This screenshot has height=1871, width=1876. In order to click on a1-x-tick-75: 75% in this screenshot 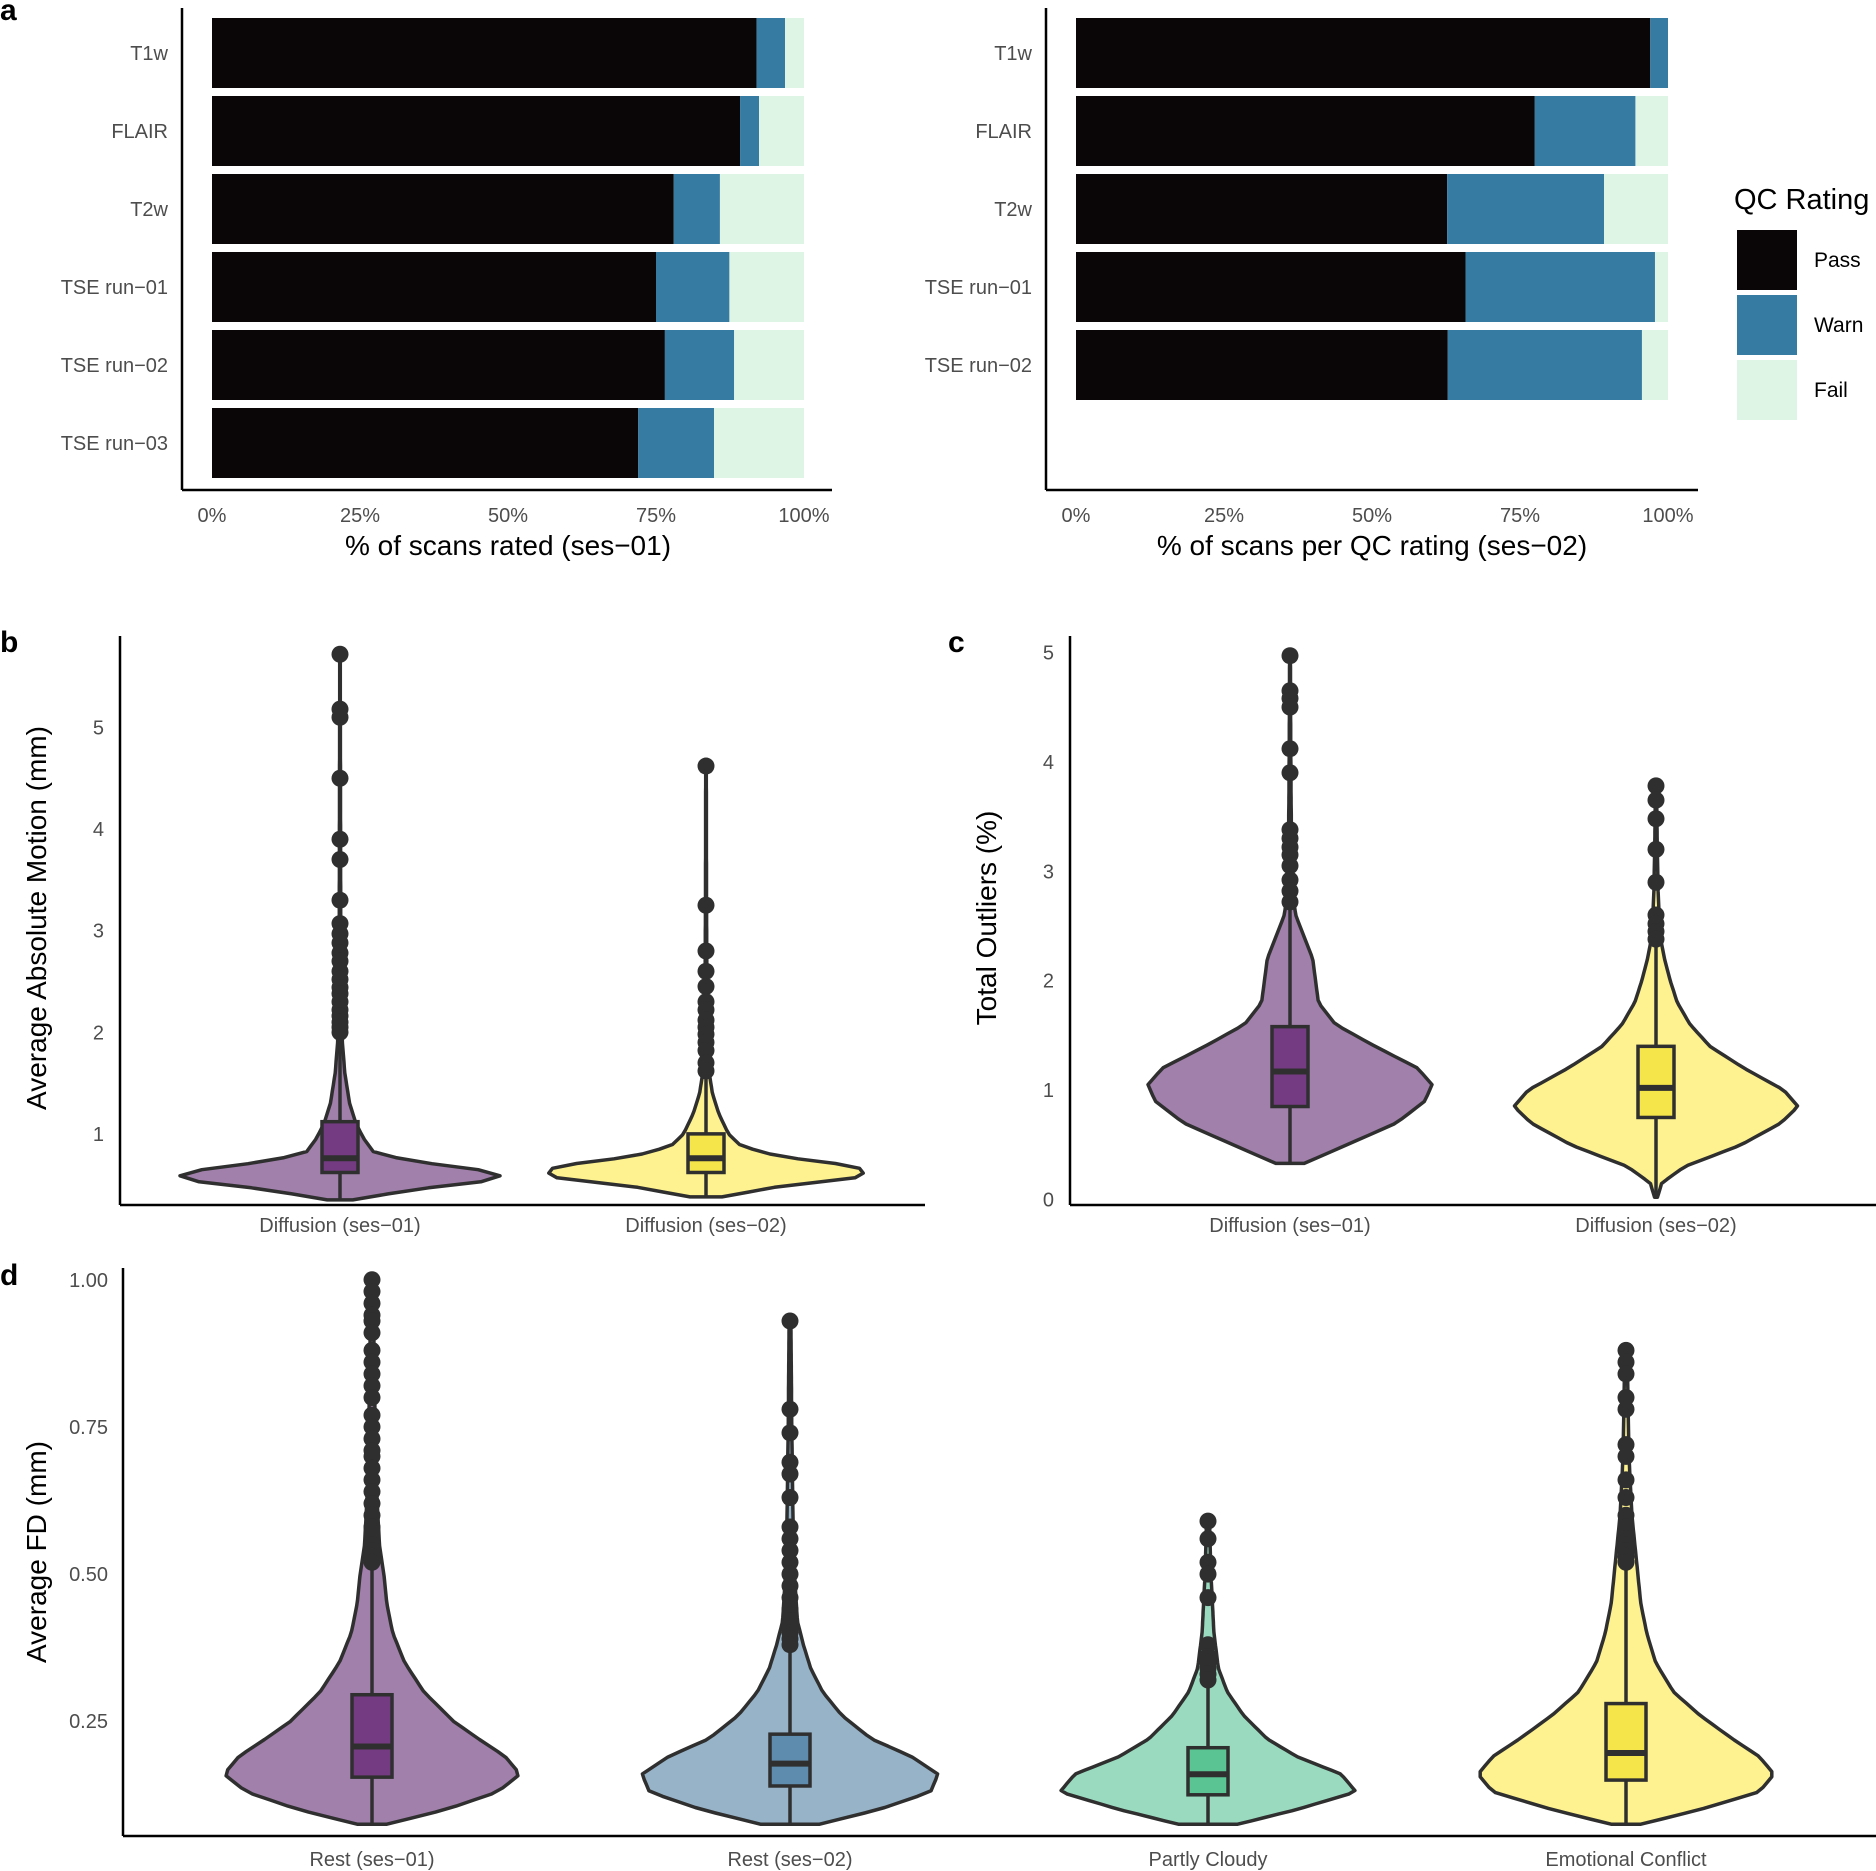, I will do `click(656, 516)`.